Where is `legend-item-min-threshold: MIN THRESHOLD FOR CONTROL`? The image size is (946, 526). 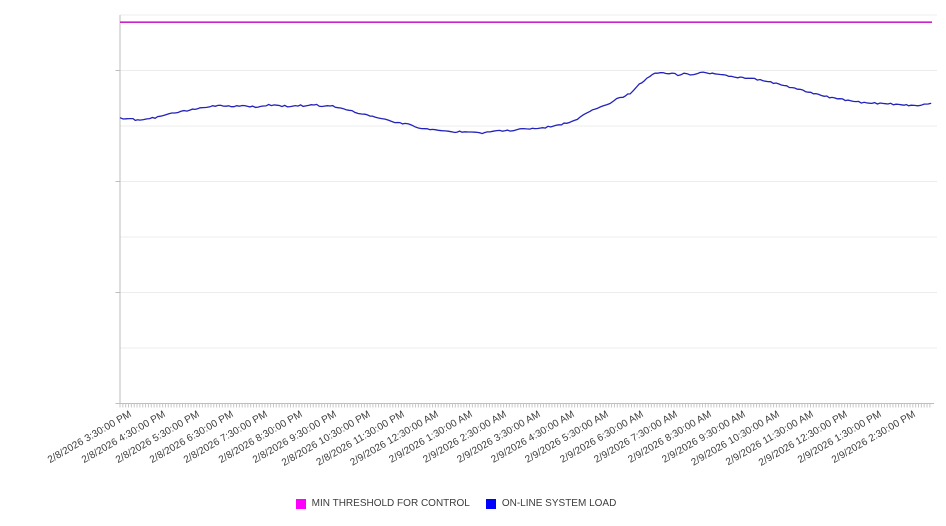 legend-item-min-threshold: MIN THRESHOLD FOR CONTROL is located at coordinates (382, 503).